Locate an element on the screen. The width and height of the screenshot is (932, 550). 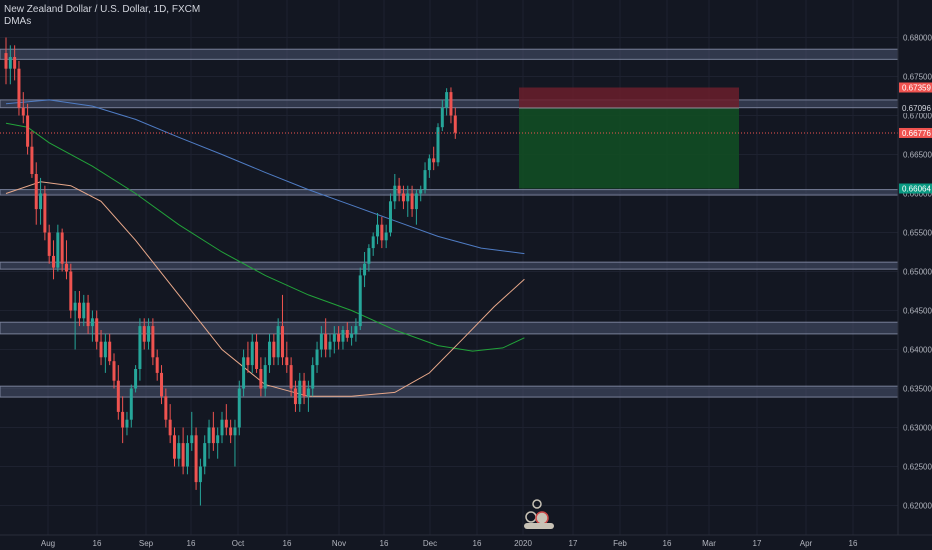
time-tick-label: Nov is located at coordinates (339, 543).